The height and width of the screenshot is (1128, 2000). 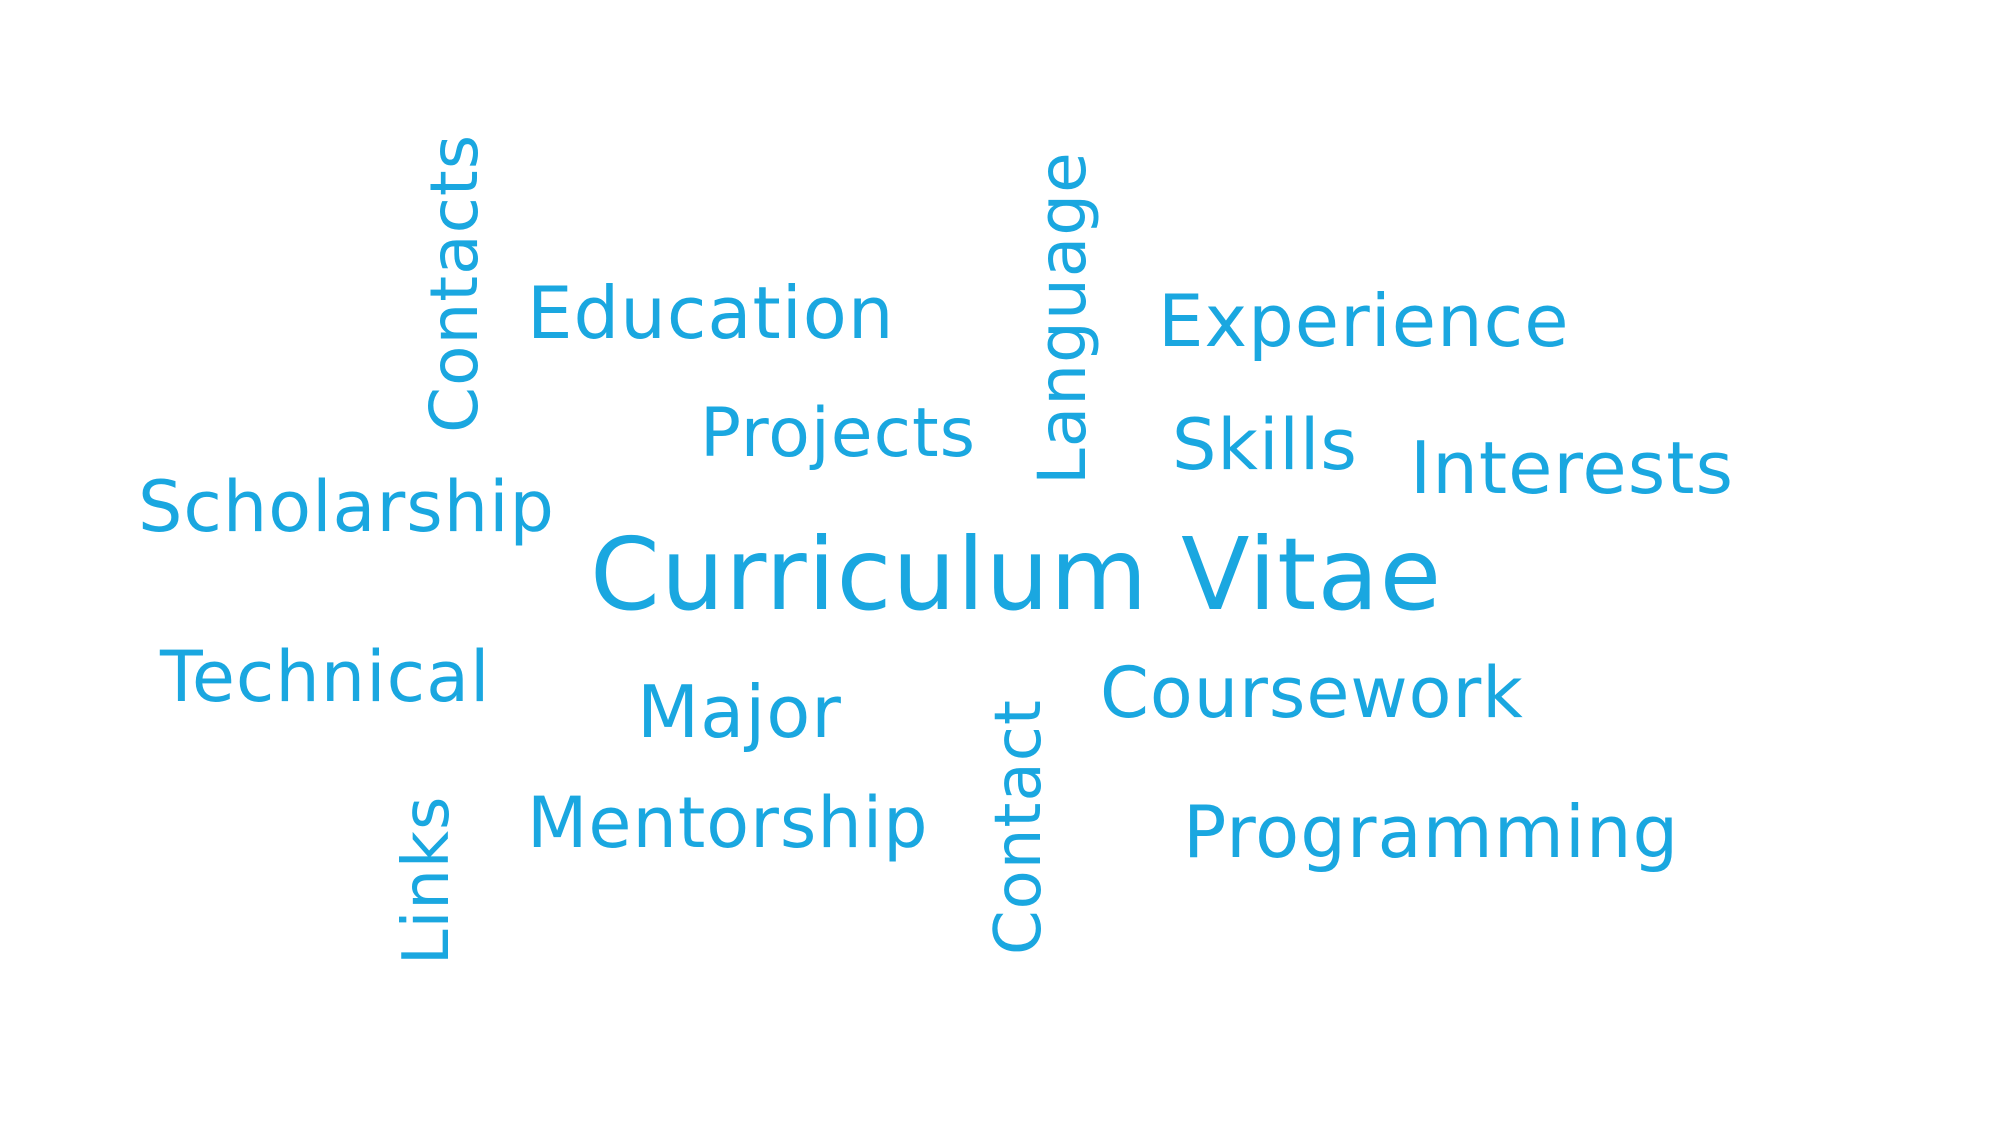 What do you see at coordinates (1364, 321) in the screenshot?
I see `word-experience: Experience` at bounding box center [1364, 321].